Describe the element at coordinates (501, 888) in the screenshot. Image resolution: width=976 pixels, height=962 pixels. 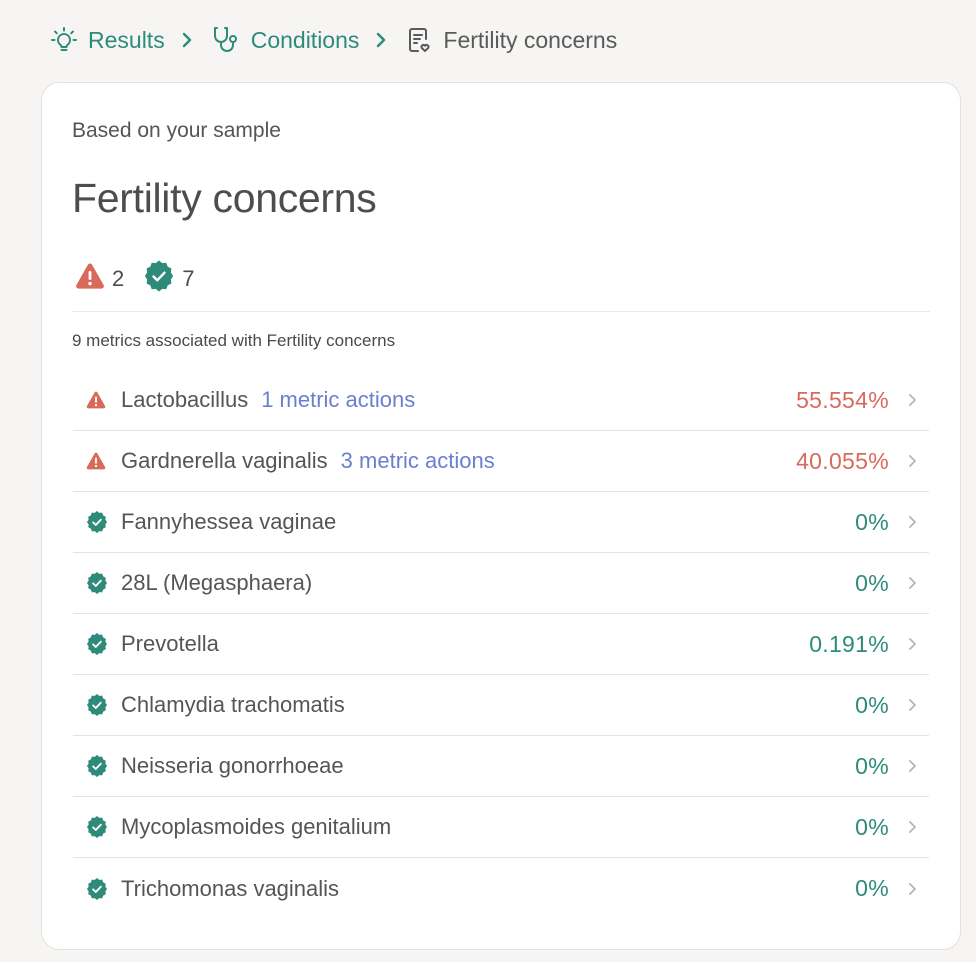
I see `metric-row-trichomonas-vaginalis: Trichomonas vaginalis 0%` at that location.